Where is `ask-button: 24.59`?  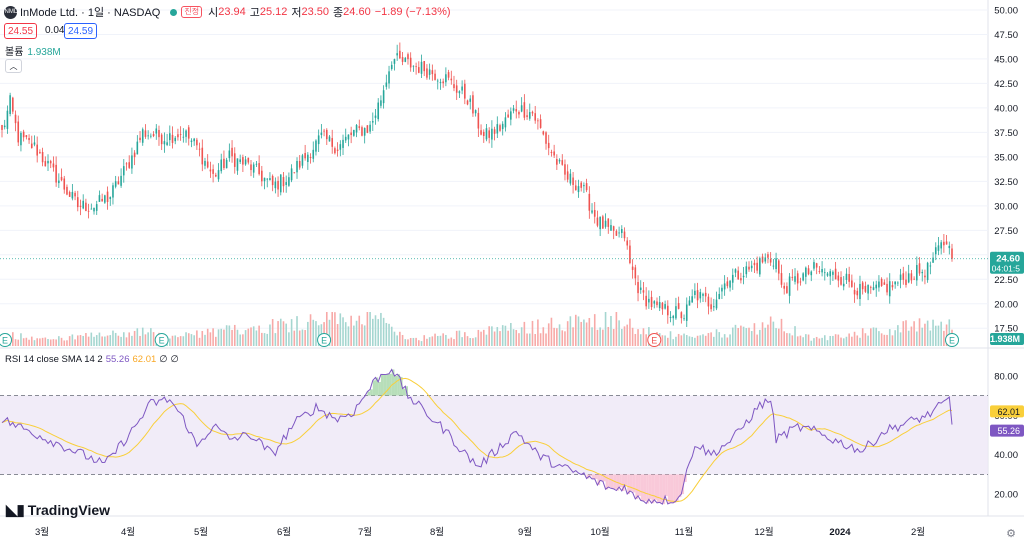
ask-button: 24.59 is located at coordinates (81, 31).